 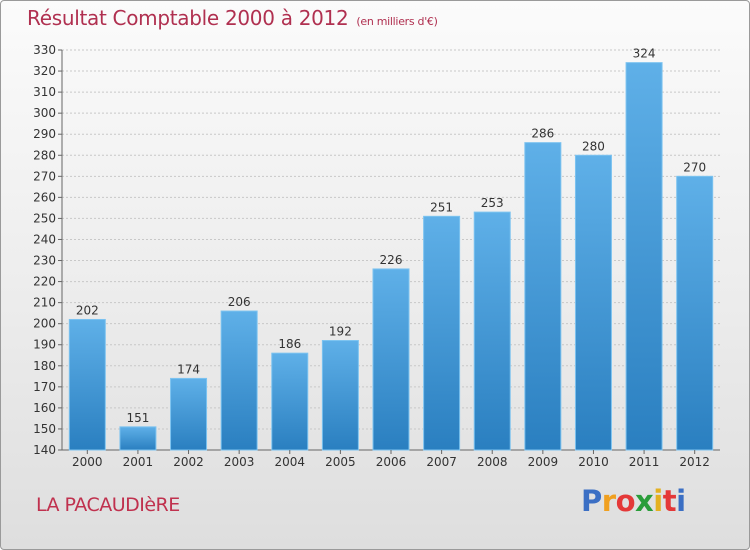 What do you see at coordinates (44, 134) in the screenshot?
I see `y-tick-label: 290` at bounding box center [44, 134].